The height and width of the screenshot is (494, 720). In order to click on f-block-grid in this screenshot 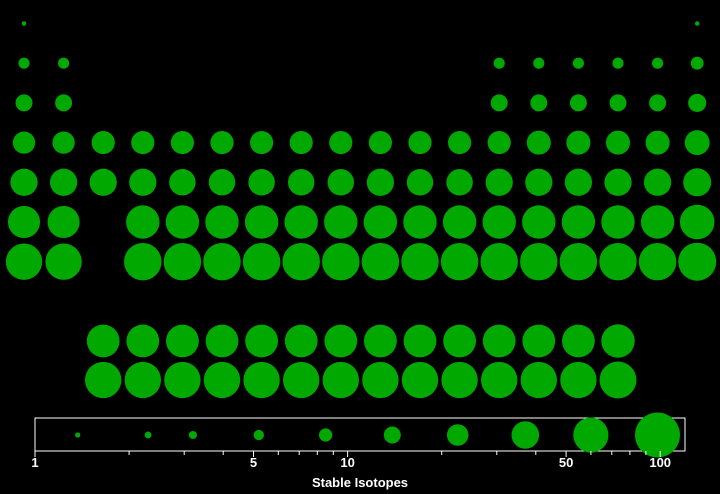, I will do `click(361, 361)`.